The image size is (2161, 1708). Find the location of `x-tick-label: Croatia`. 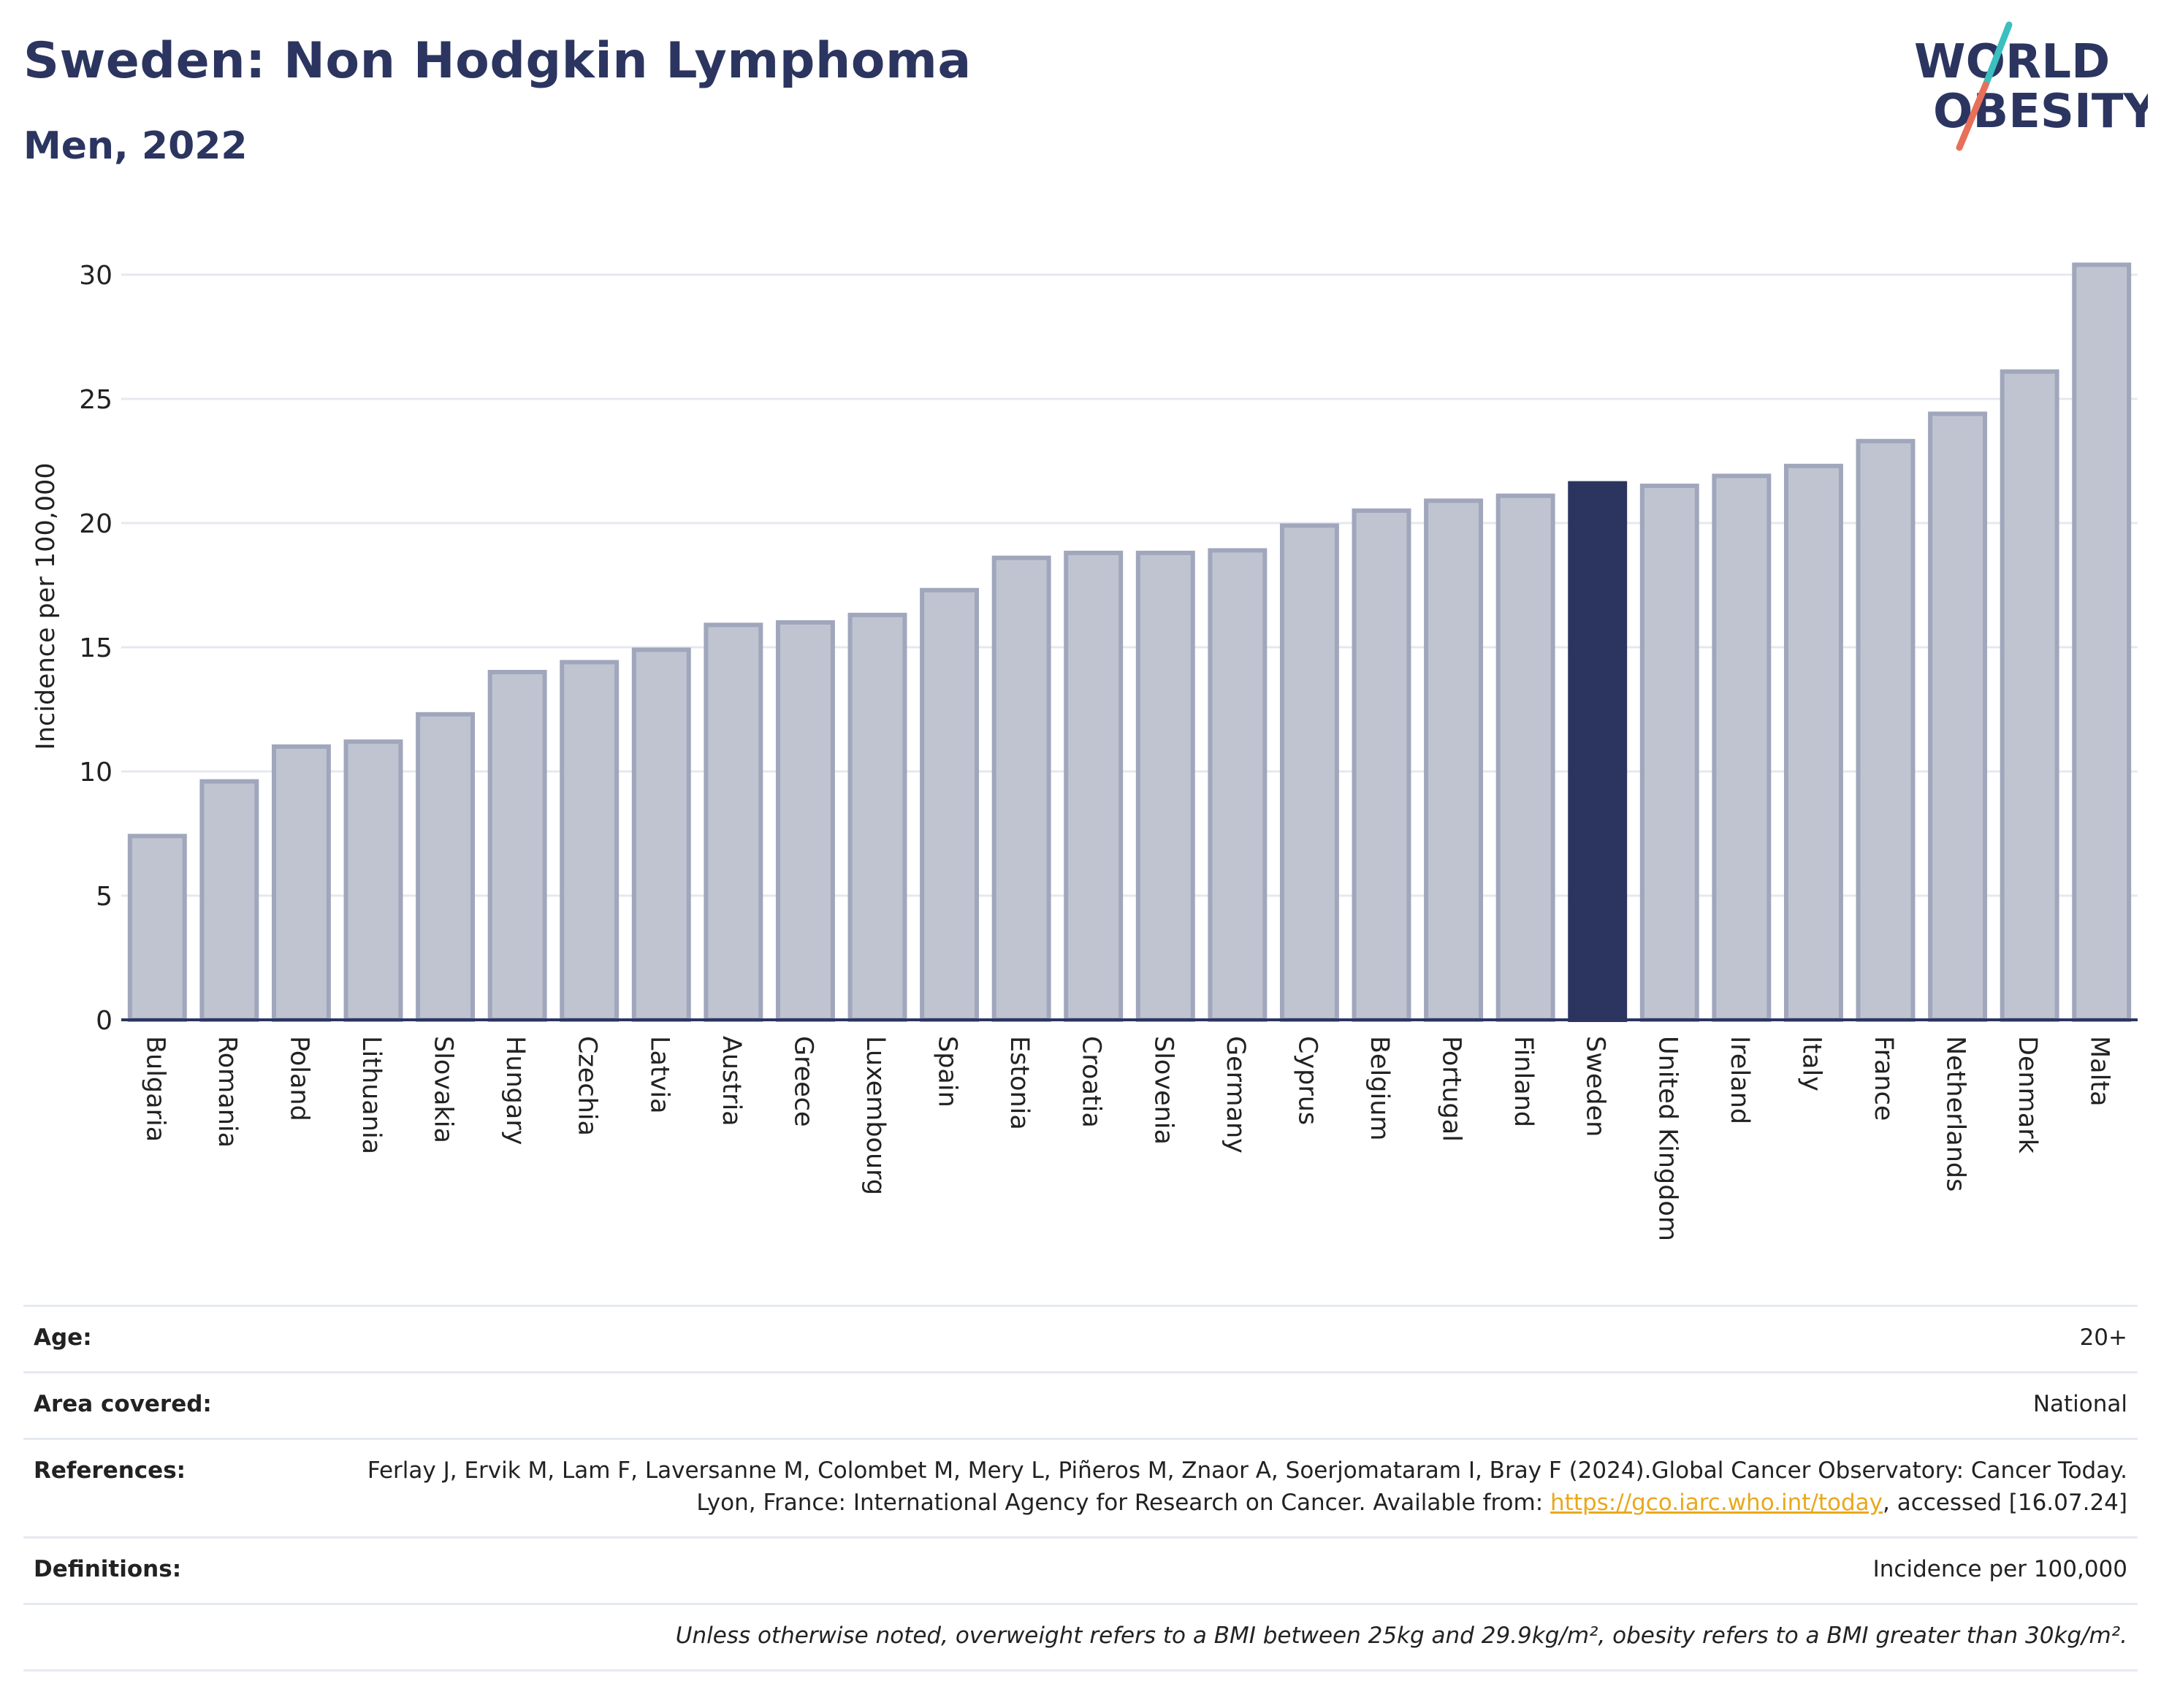

x-tick-label: Croatia is located at coordinates (1091, 1082).